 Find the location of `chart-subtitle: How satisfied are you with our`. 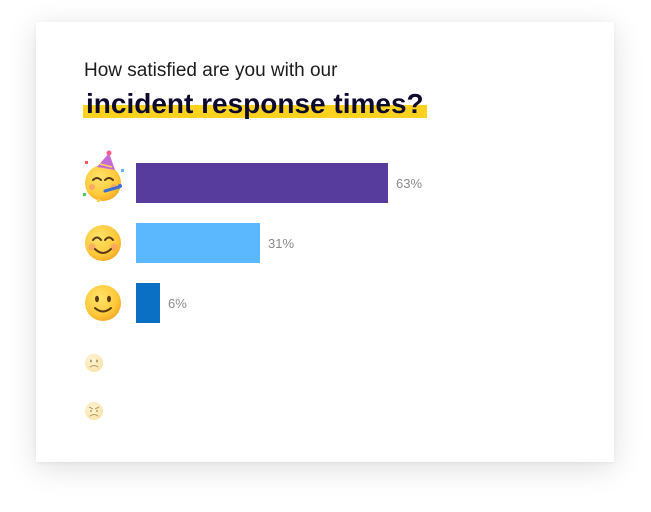

chart-subtitle: How satisfied are you with our is located at coordinates (211, 70).